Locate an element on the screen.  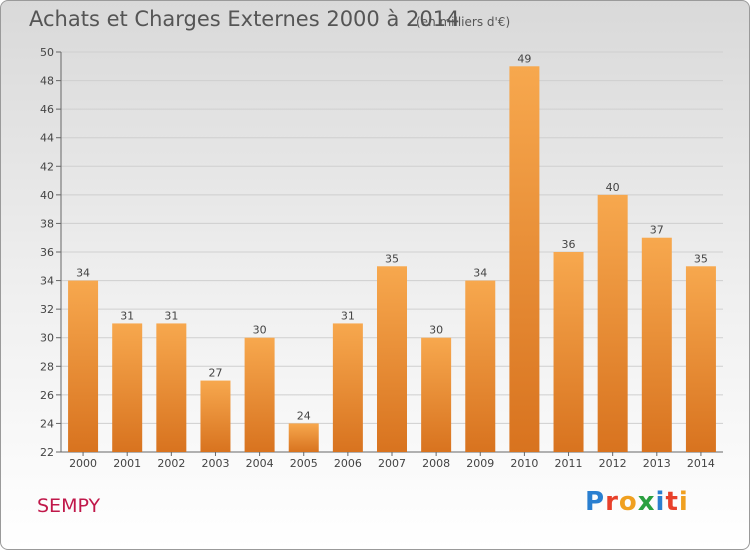
chart-unit: (en milliers d'€) is located at coordinates (463, 22).